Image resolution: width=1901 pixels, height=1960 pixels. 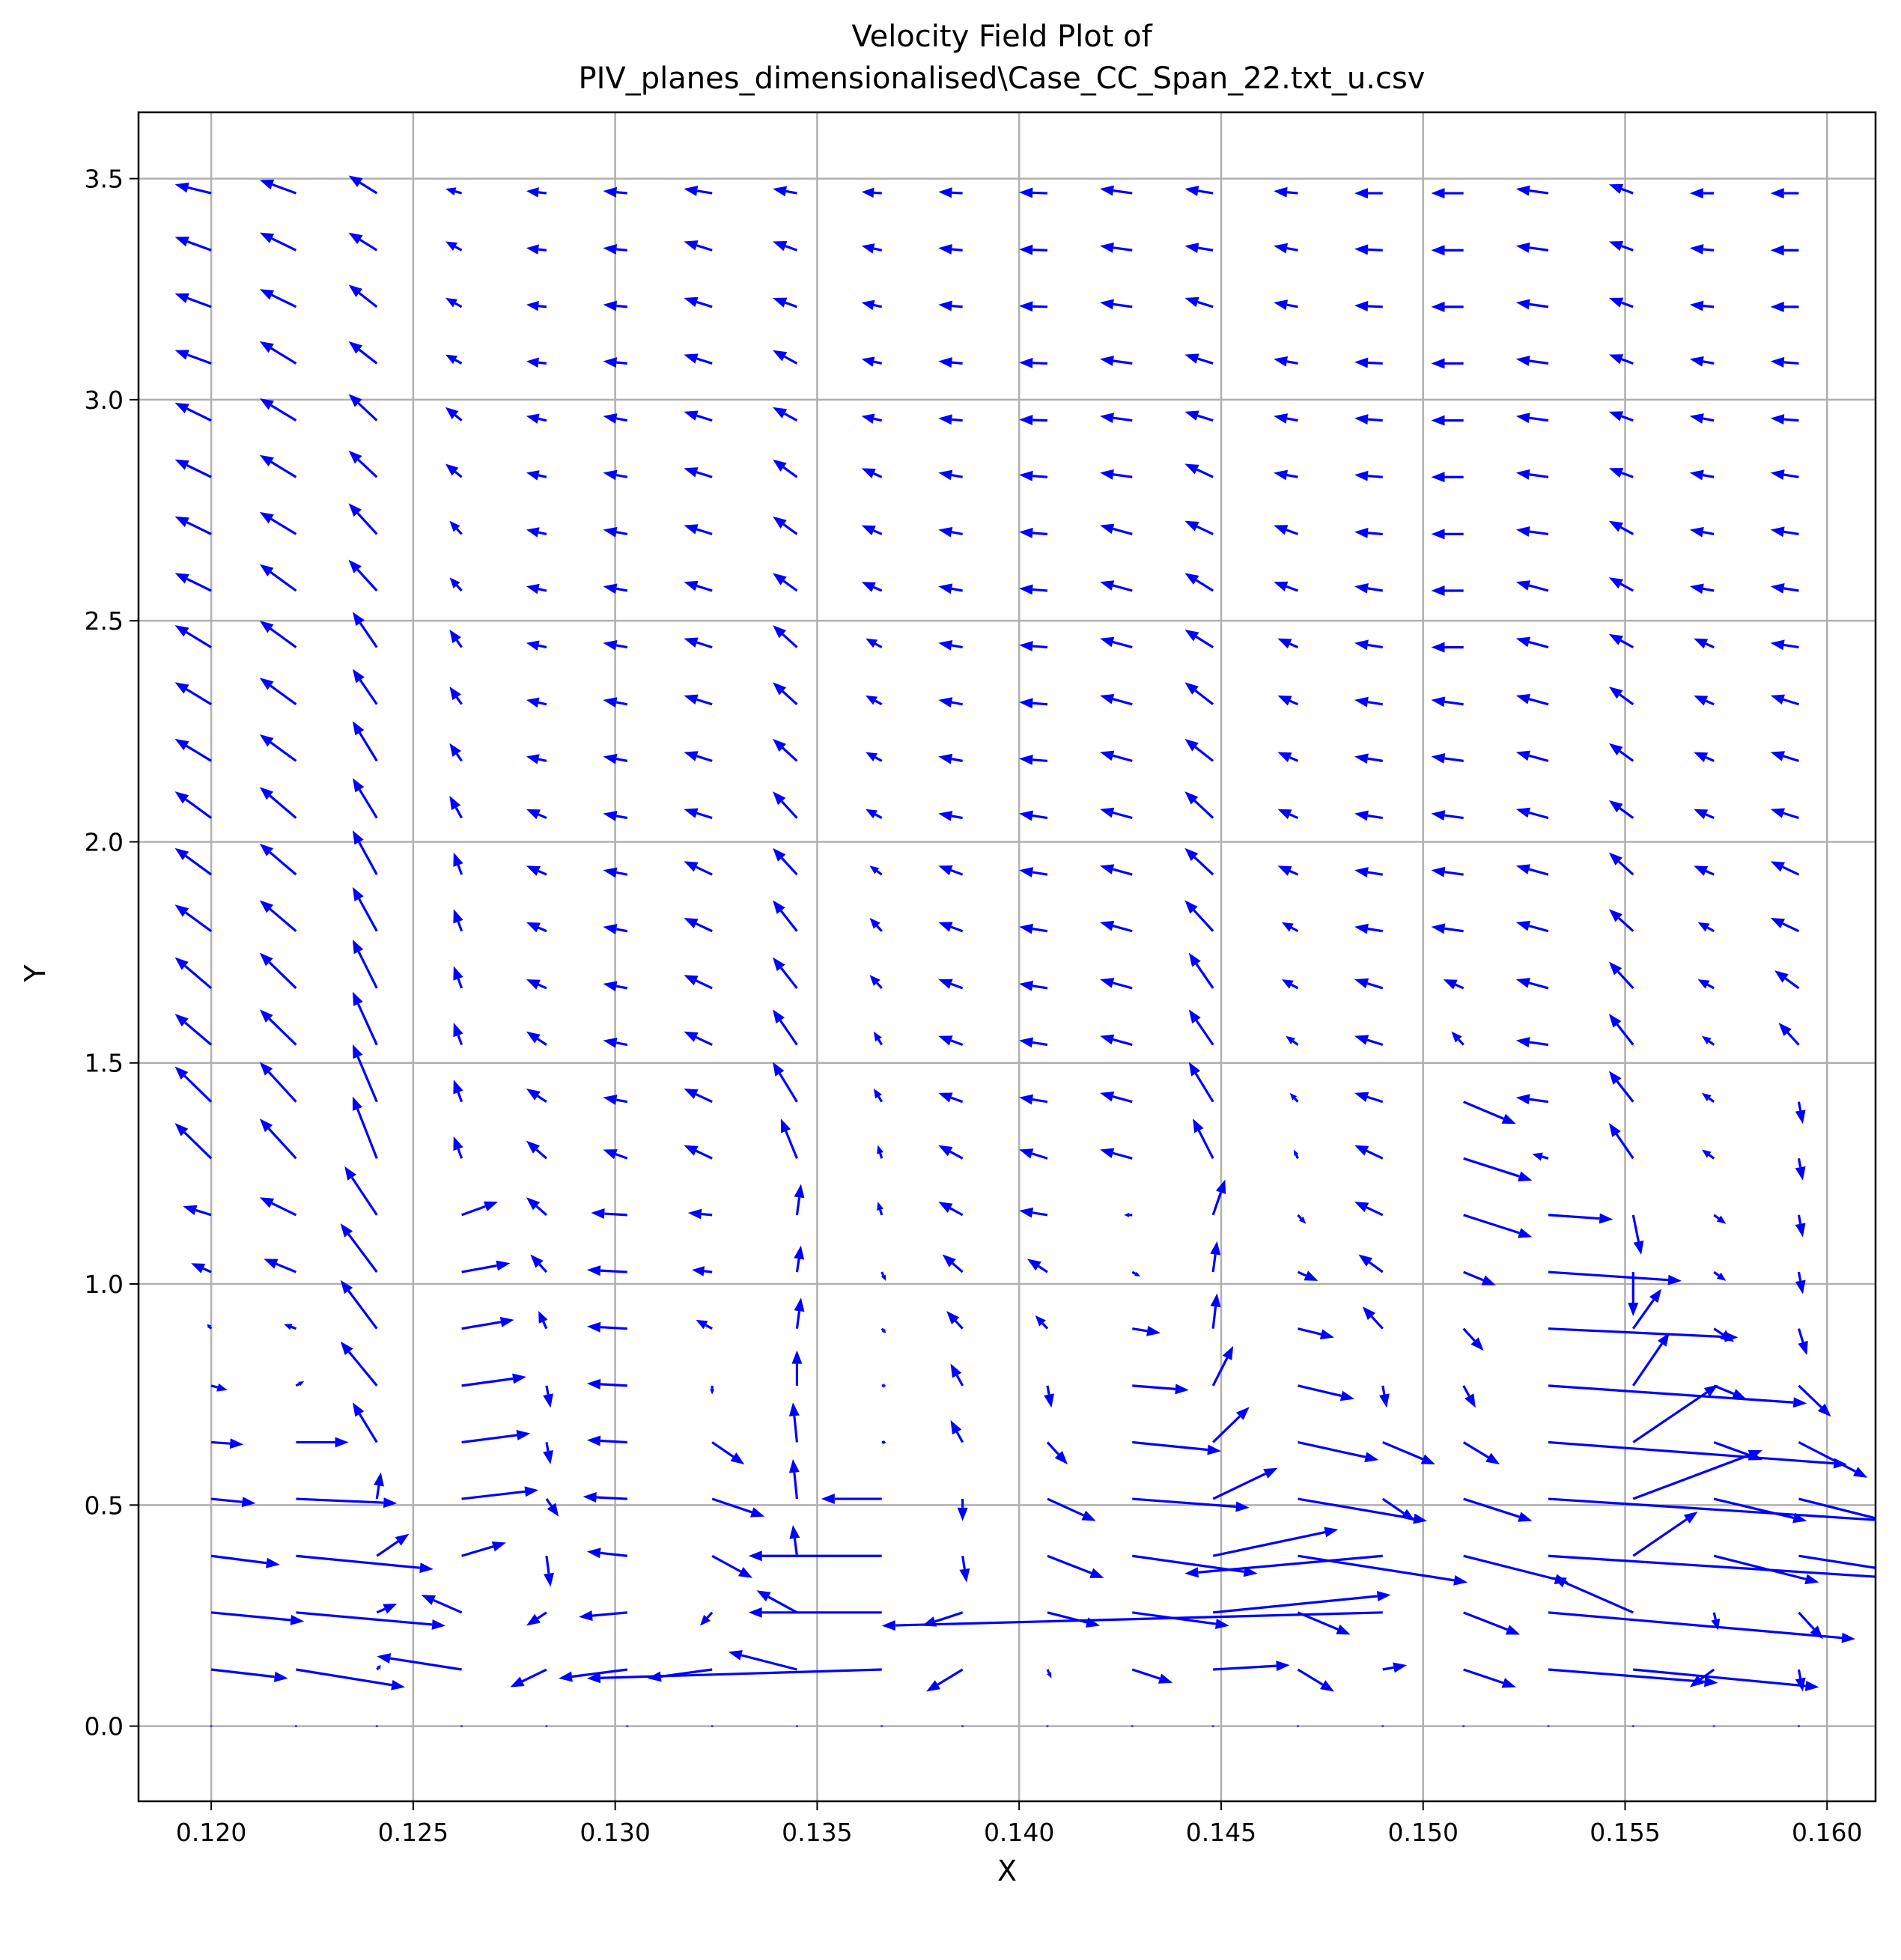 I want to click on y-tick-label: 2.5, so click(x=104, y=621).